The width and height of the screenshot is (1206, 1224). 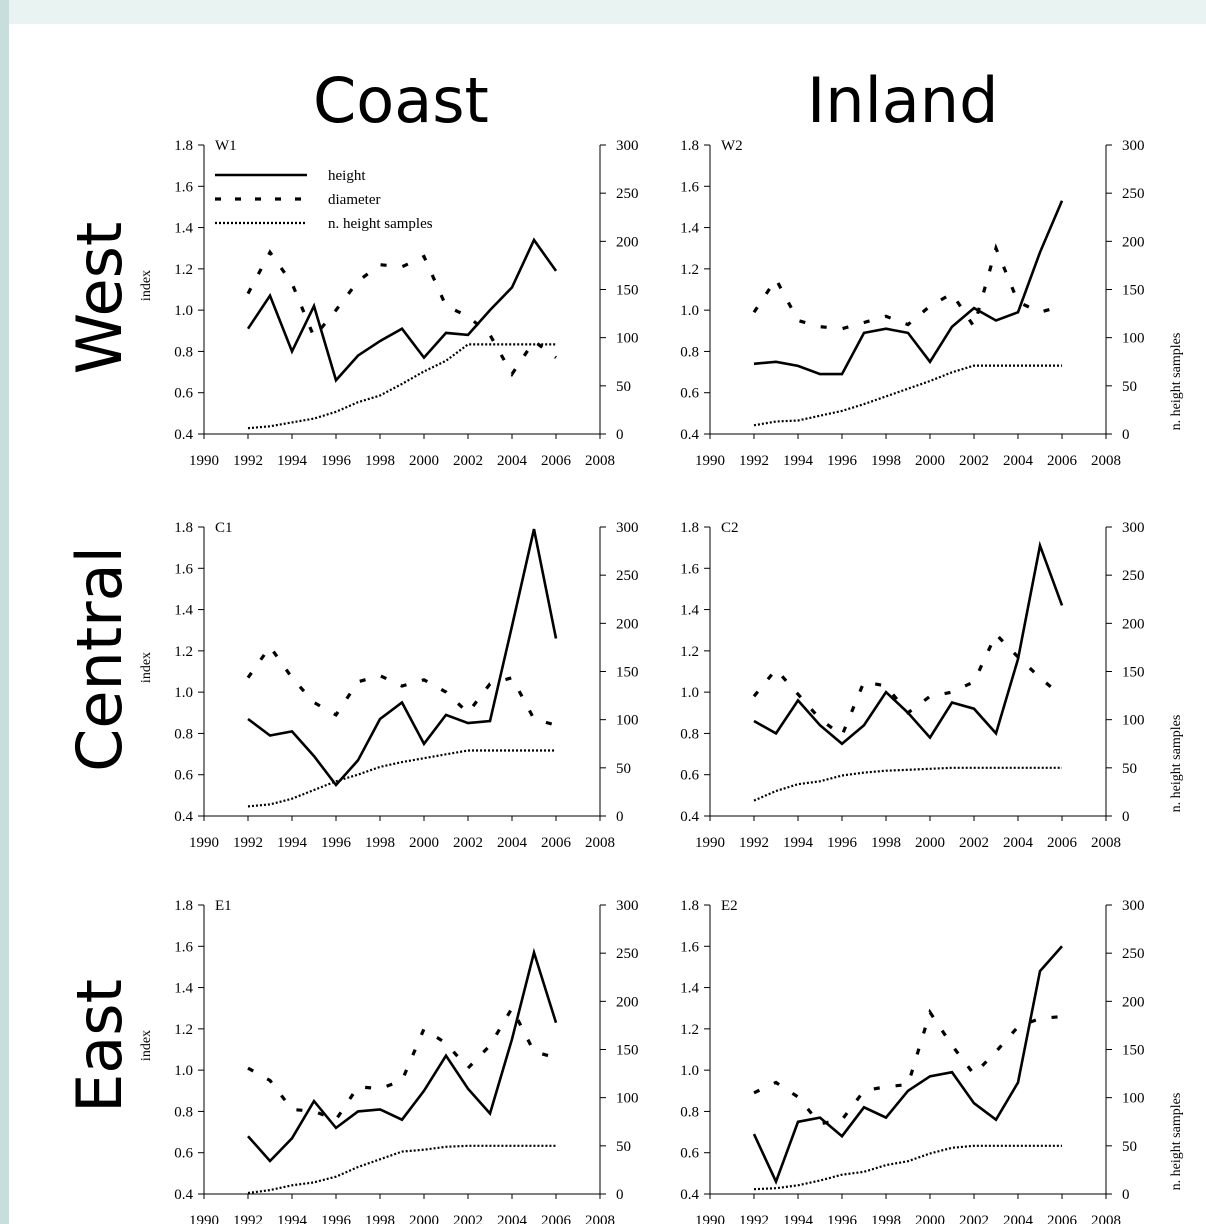 What do you see at coordinates (401, 100) in the screenshot?
I see `column-header-coast: Coast` at bounding box center [401, 100].